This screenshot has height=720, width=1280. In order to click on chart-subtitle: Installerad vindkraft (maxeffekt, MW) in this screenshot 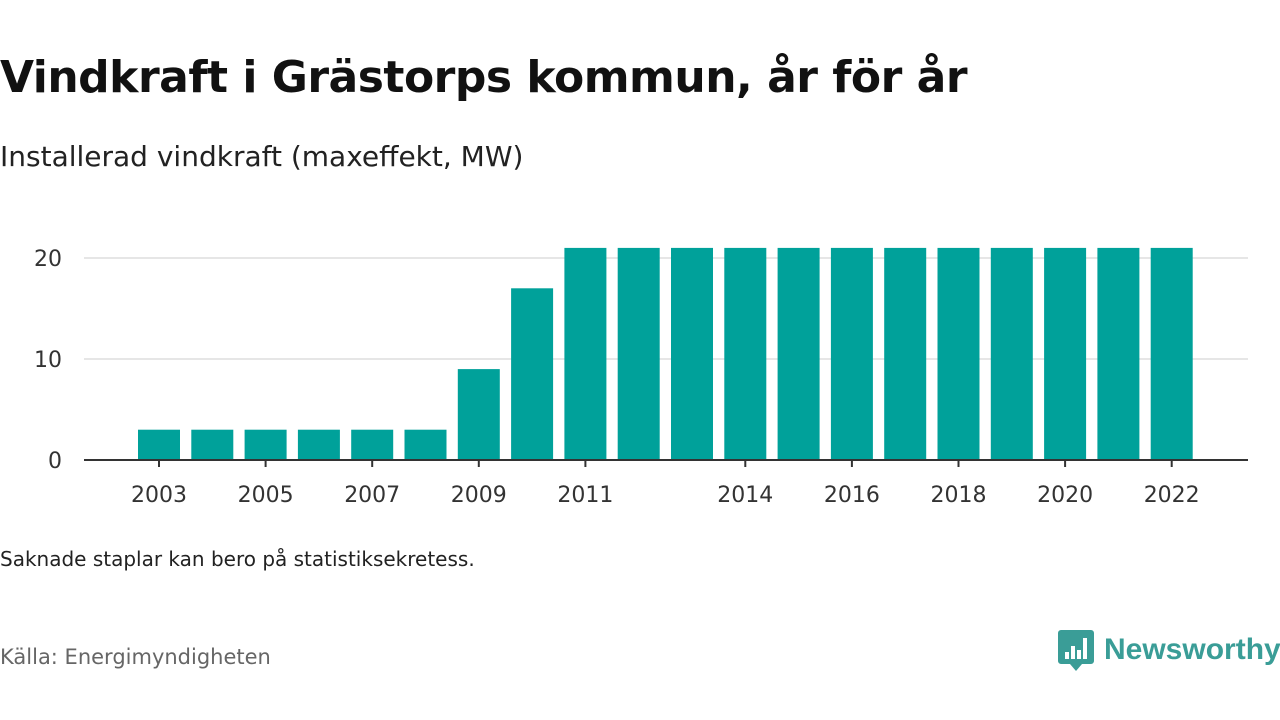, I will do `click(262, 156)`.